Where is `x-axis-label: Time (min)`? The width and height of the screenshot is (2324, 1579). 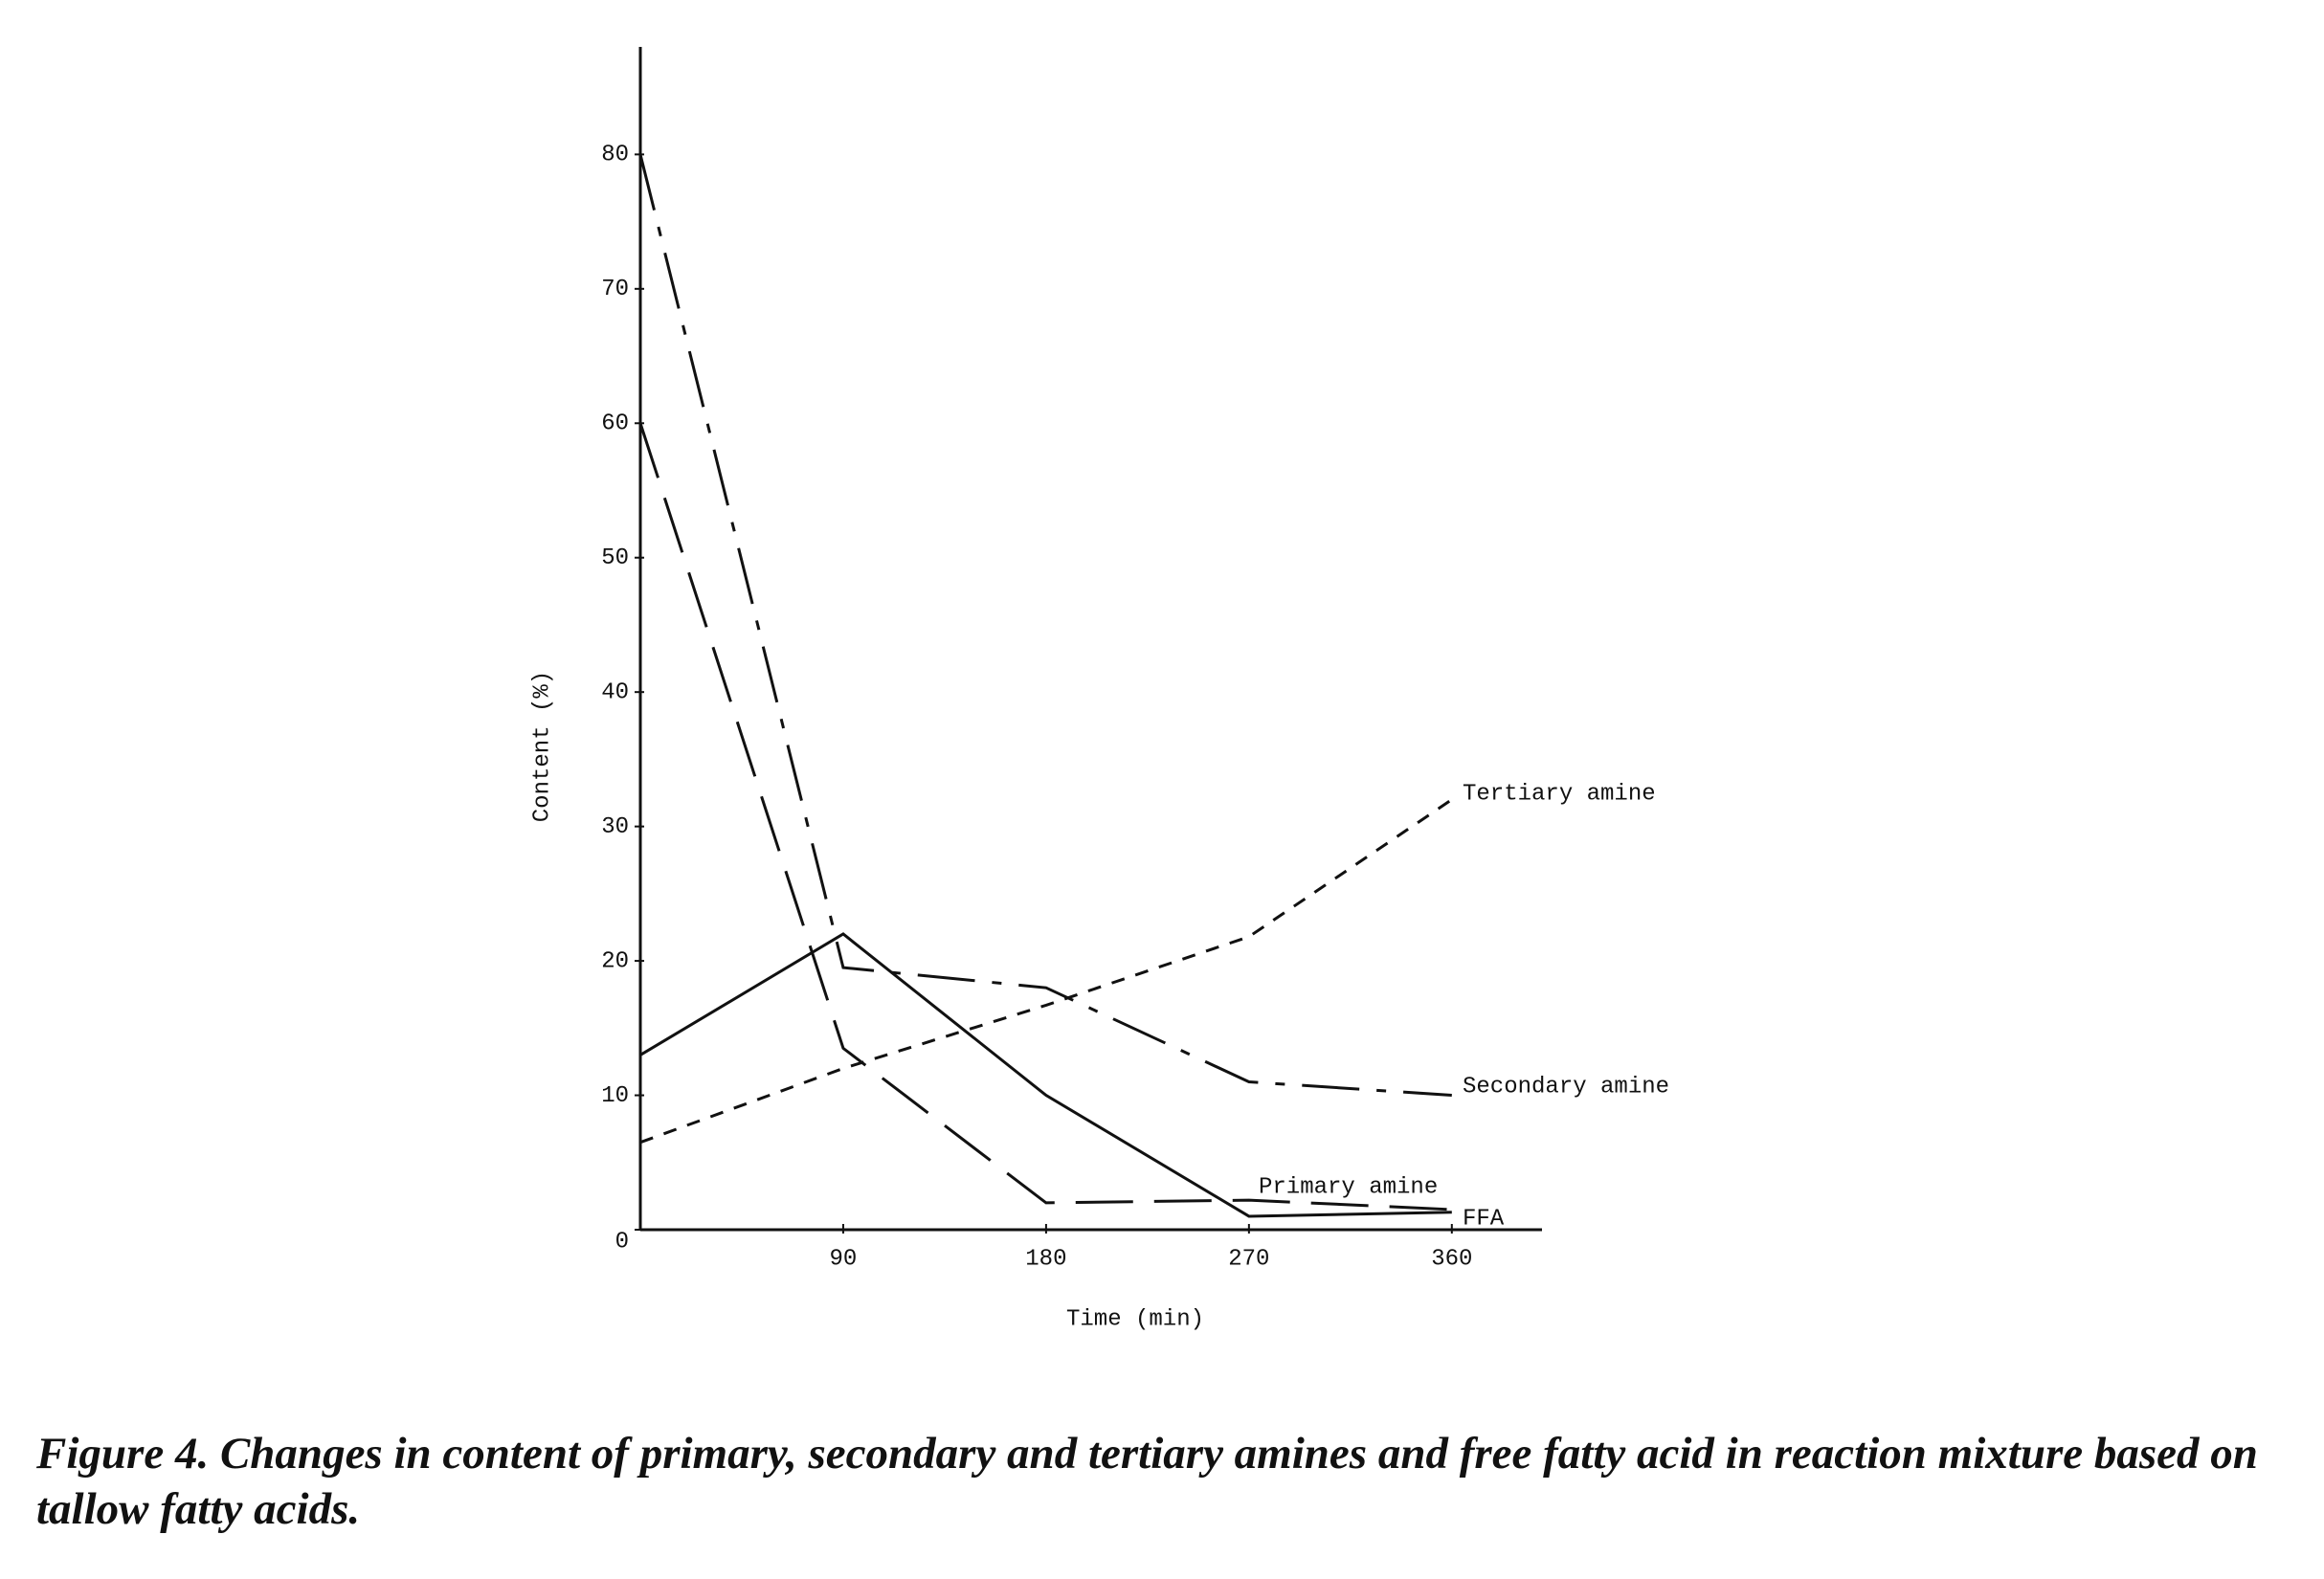
x-axis-label: Time (min) is located at coordinates (1135, 1319).